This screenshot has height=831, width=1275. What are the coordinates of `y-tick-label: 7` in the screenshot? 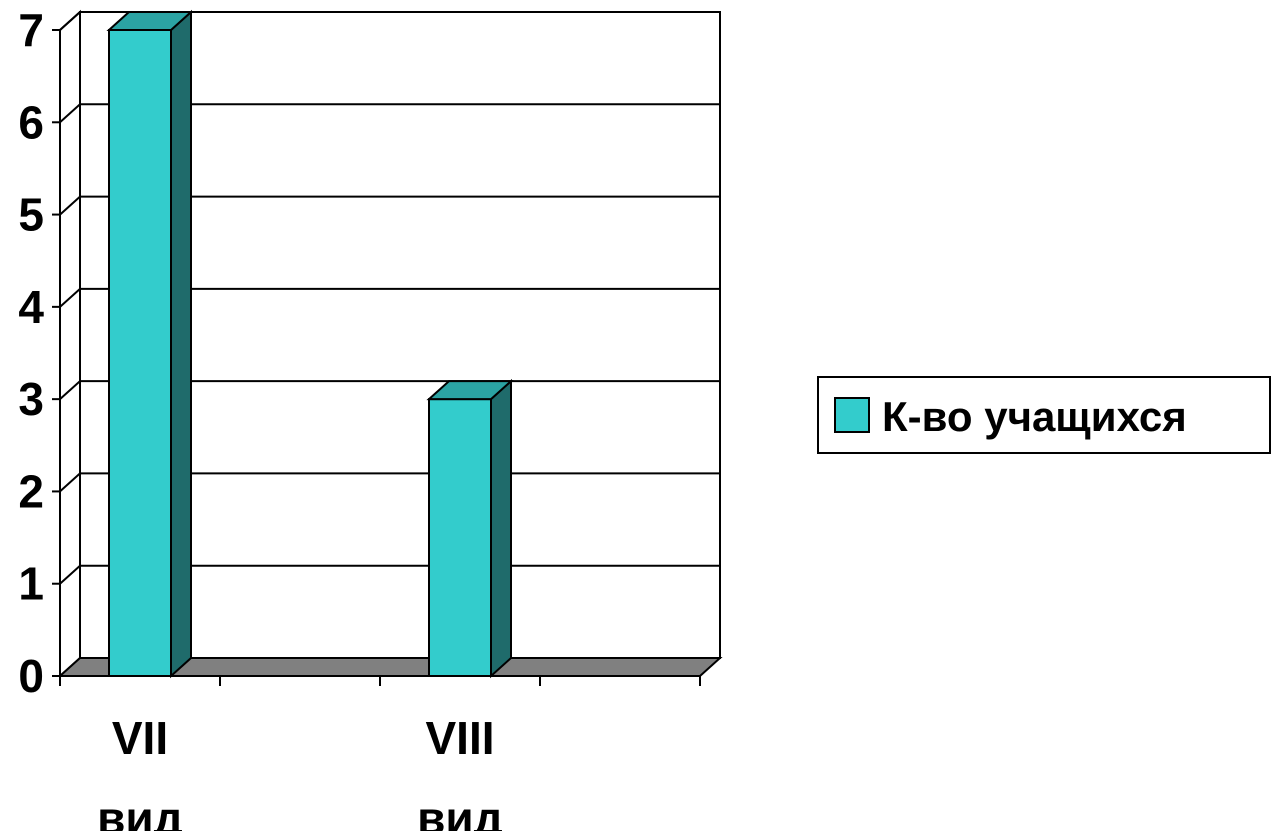 It's located at (31, 30).